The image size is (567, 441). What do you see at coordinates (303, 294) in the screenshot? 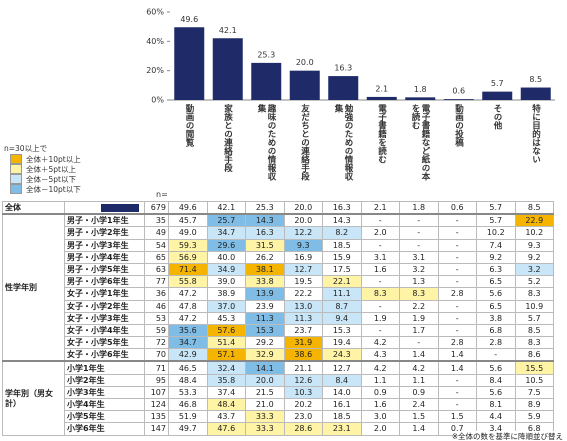
I see `cell: 22.2` at bounding box center [303, 294].